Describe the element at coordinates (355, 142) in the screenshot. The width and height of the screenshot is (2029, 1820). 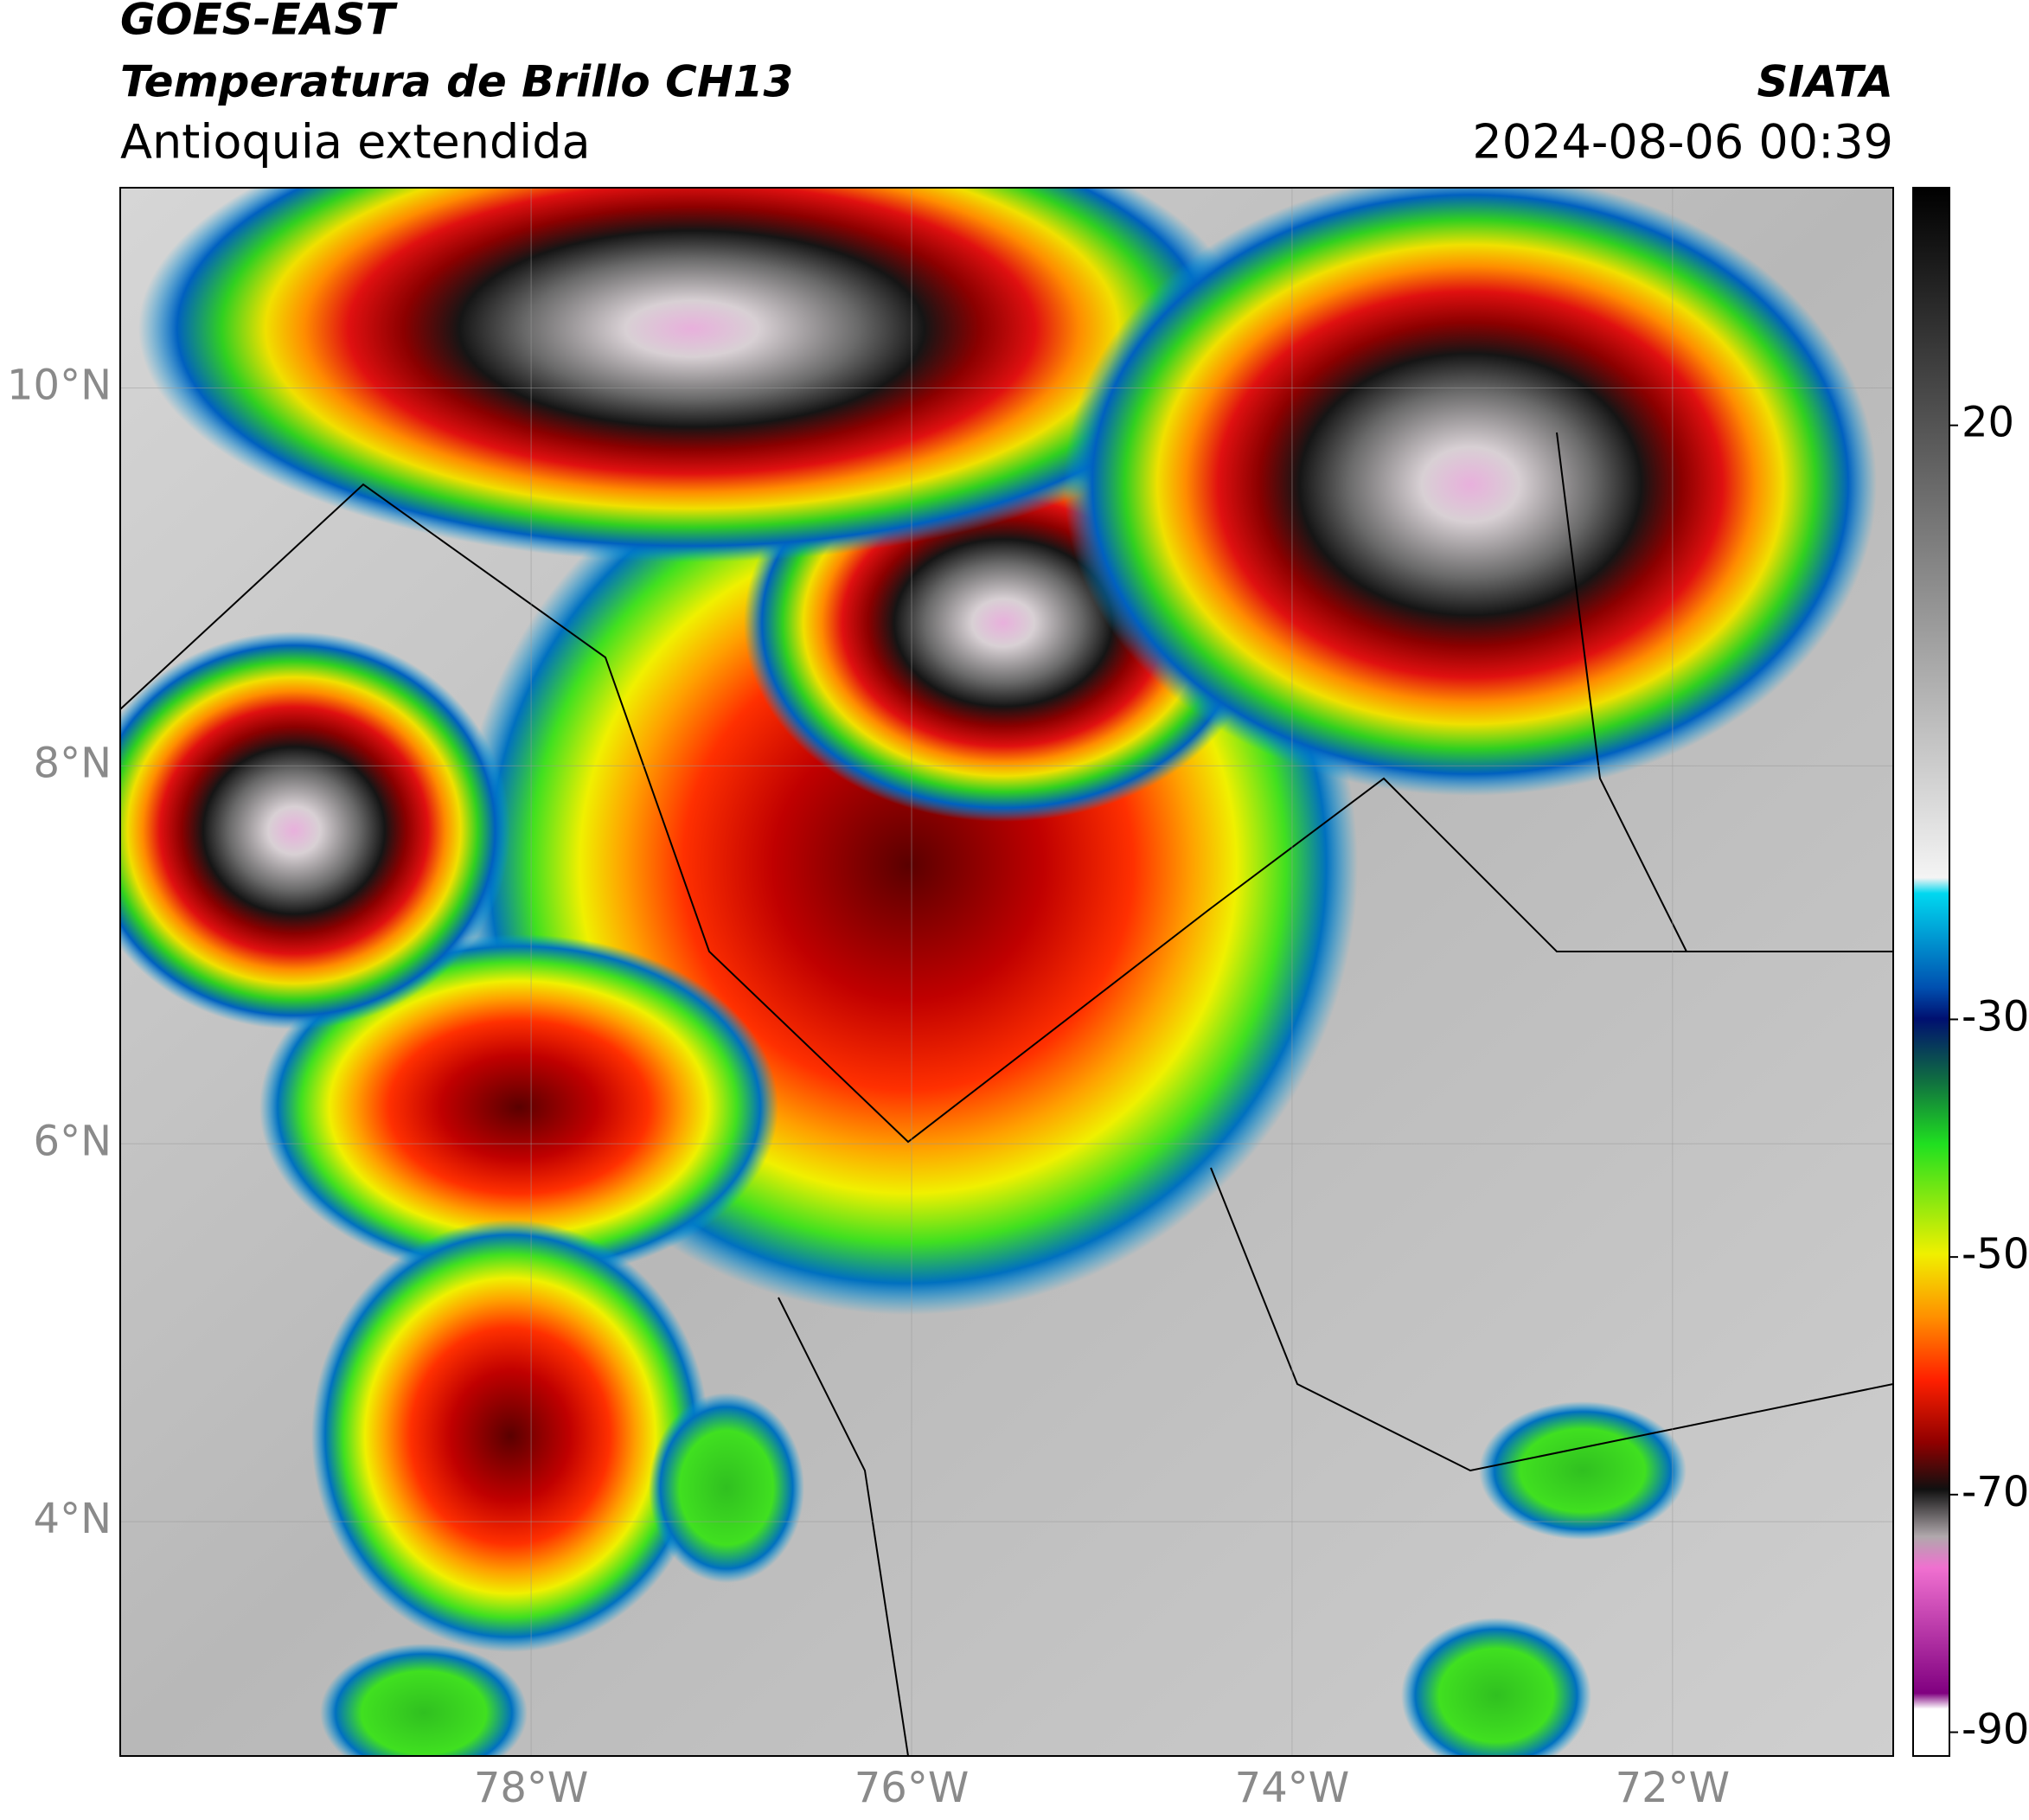
I see `region: Antioquia extendida` at that location.